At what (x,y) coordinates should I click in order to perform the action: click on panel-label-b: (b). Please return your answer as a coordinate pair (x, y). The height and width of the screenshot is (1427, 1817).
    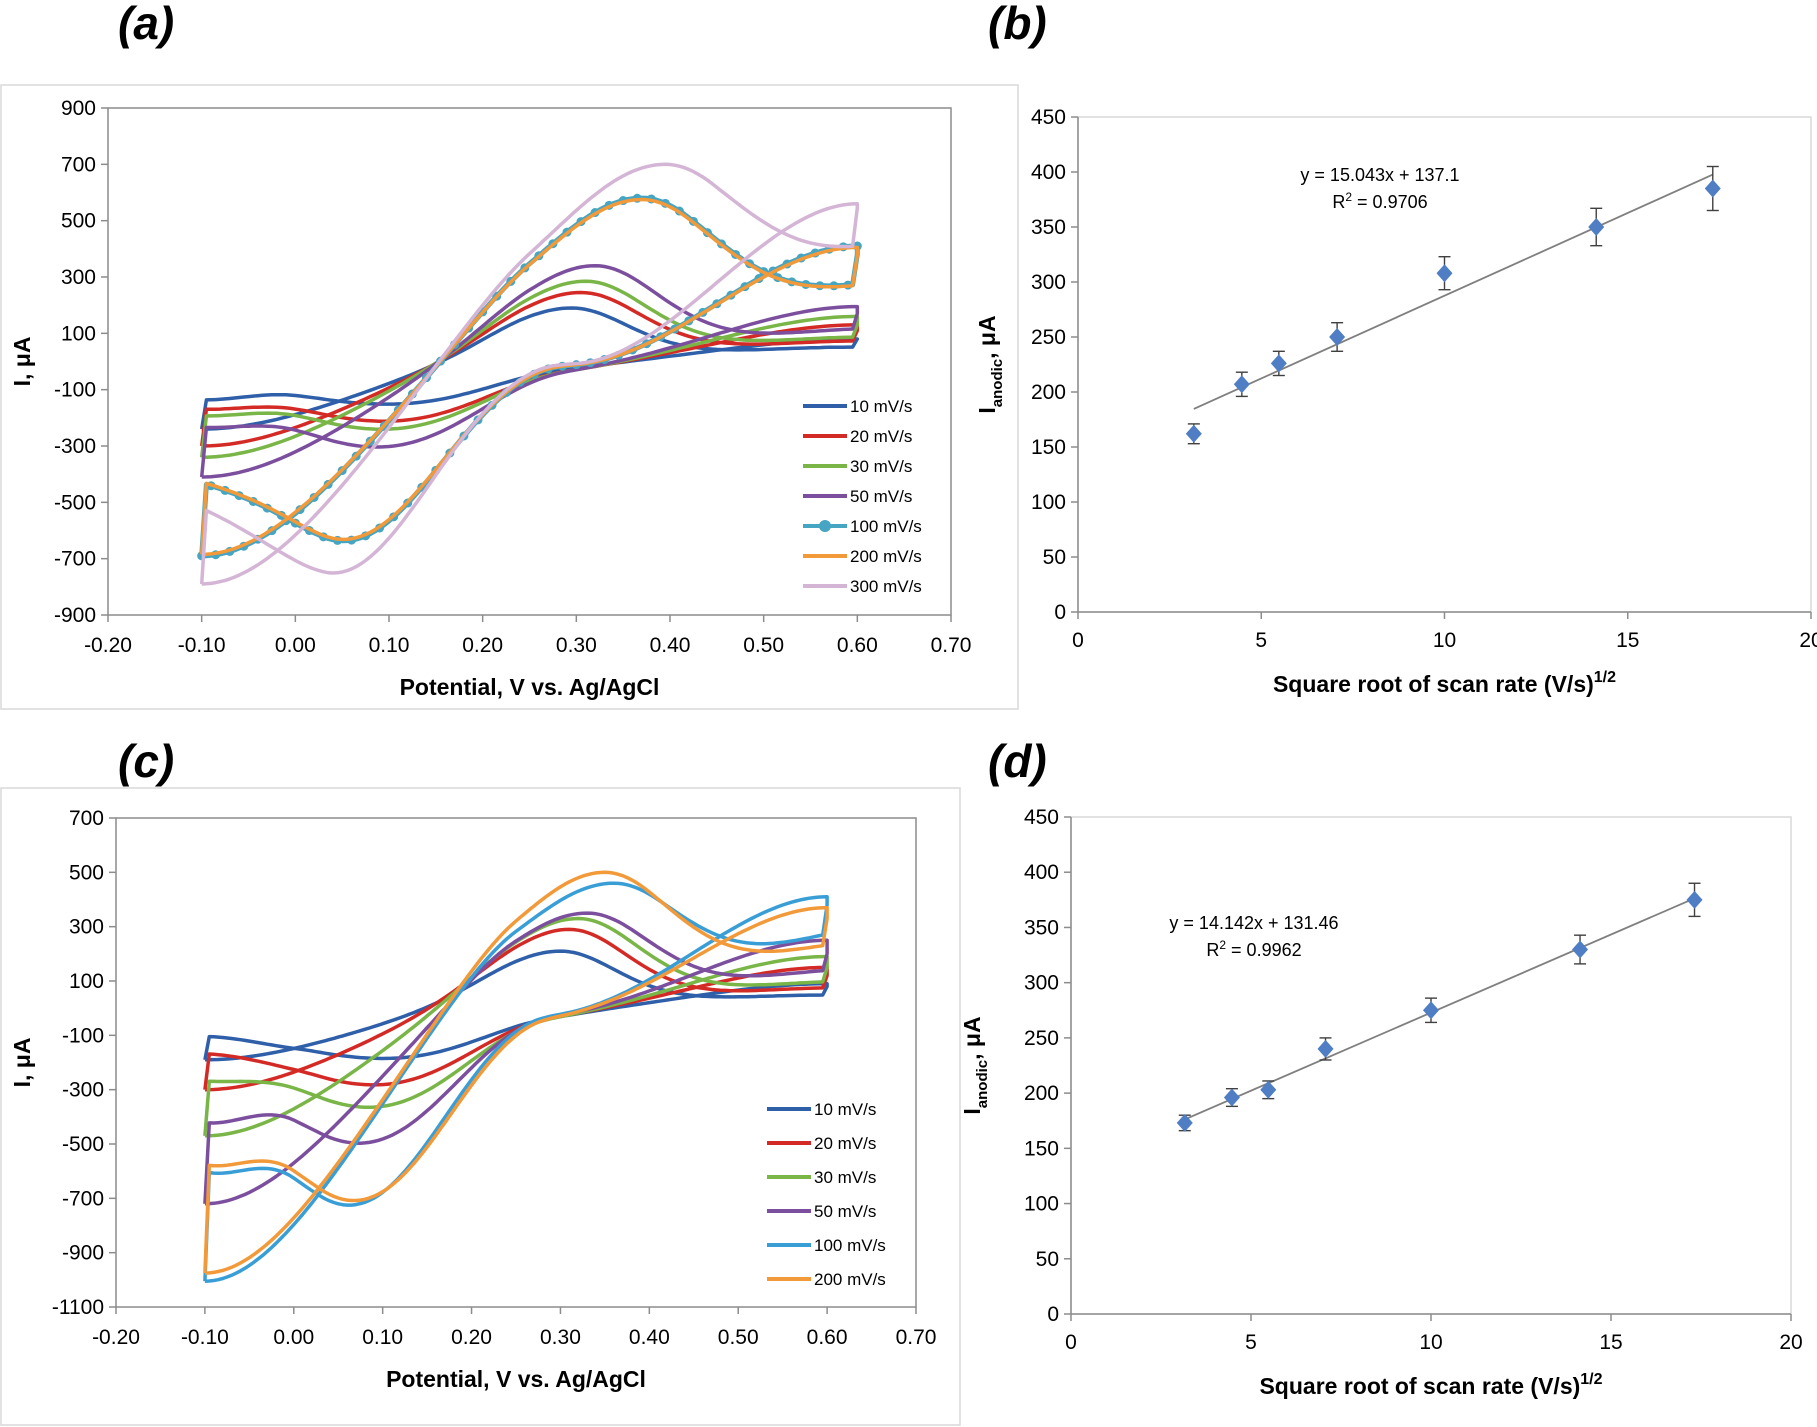
    Looking at the image, I should click on (1017, 24).